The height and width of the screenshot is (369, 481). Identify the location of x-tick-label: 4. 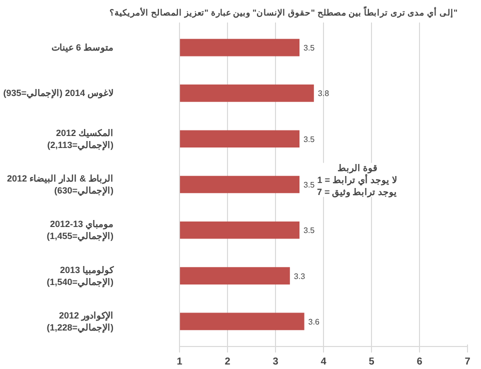
(323, 362).